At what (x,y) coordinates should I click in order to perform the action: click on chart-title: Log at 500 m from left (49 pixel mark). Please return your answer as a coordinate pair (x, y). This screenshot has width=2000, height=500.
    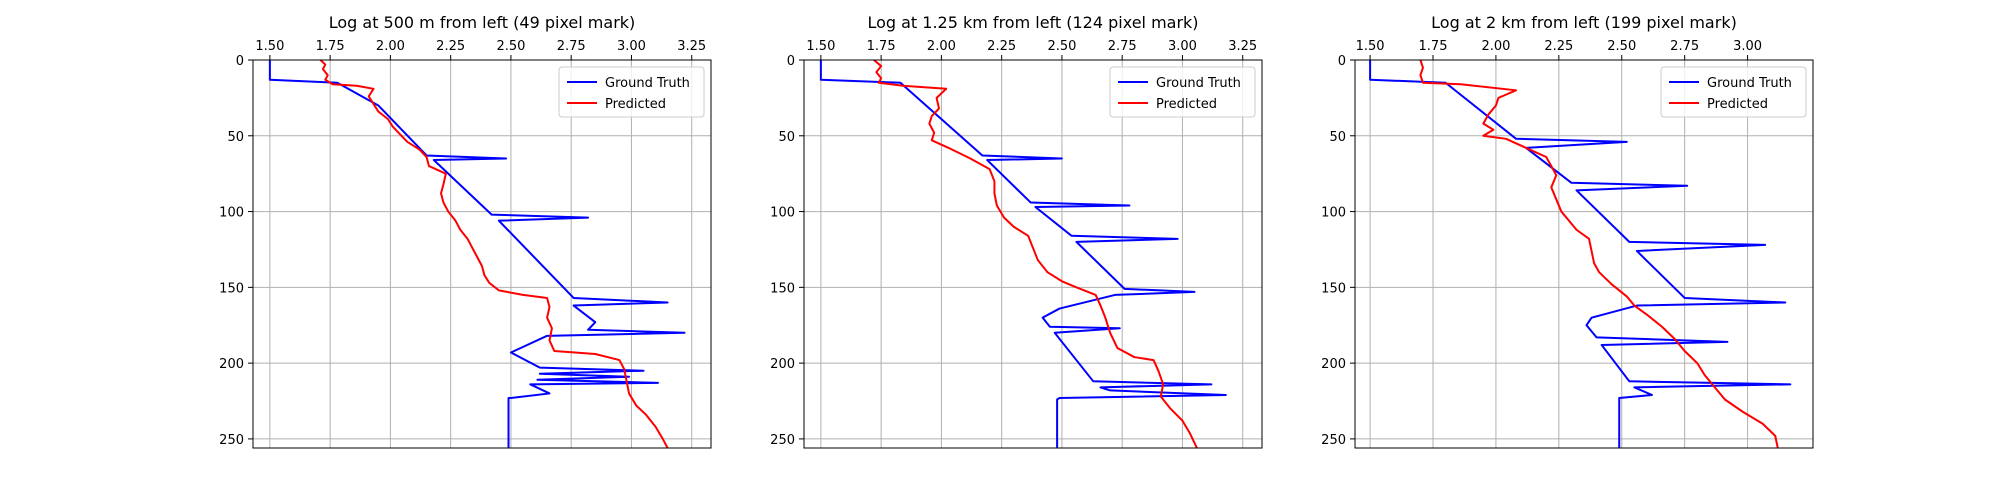
    Looking at the image, I should click on (482, 22).